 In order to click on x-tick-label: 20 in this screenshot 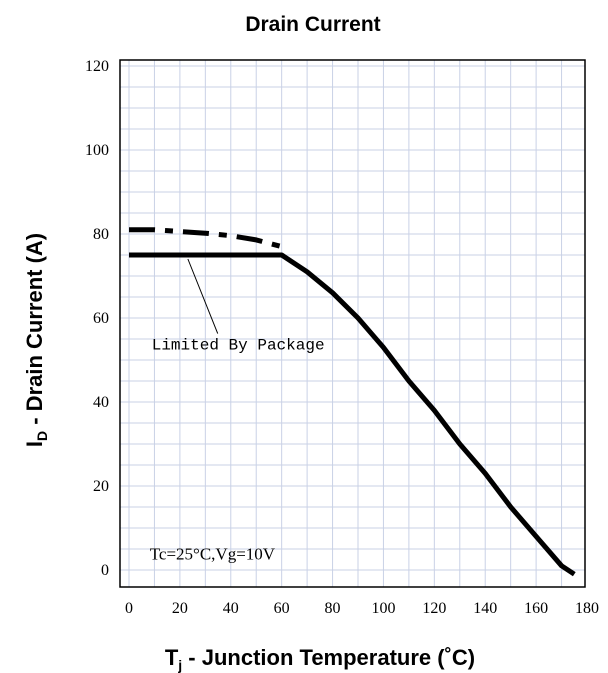, I will do `click(180, 608)`.